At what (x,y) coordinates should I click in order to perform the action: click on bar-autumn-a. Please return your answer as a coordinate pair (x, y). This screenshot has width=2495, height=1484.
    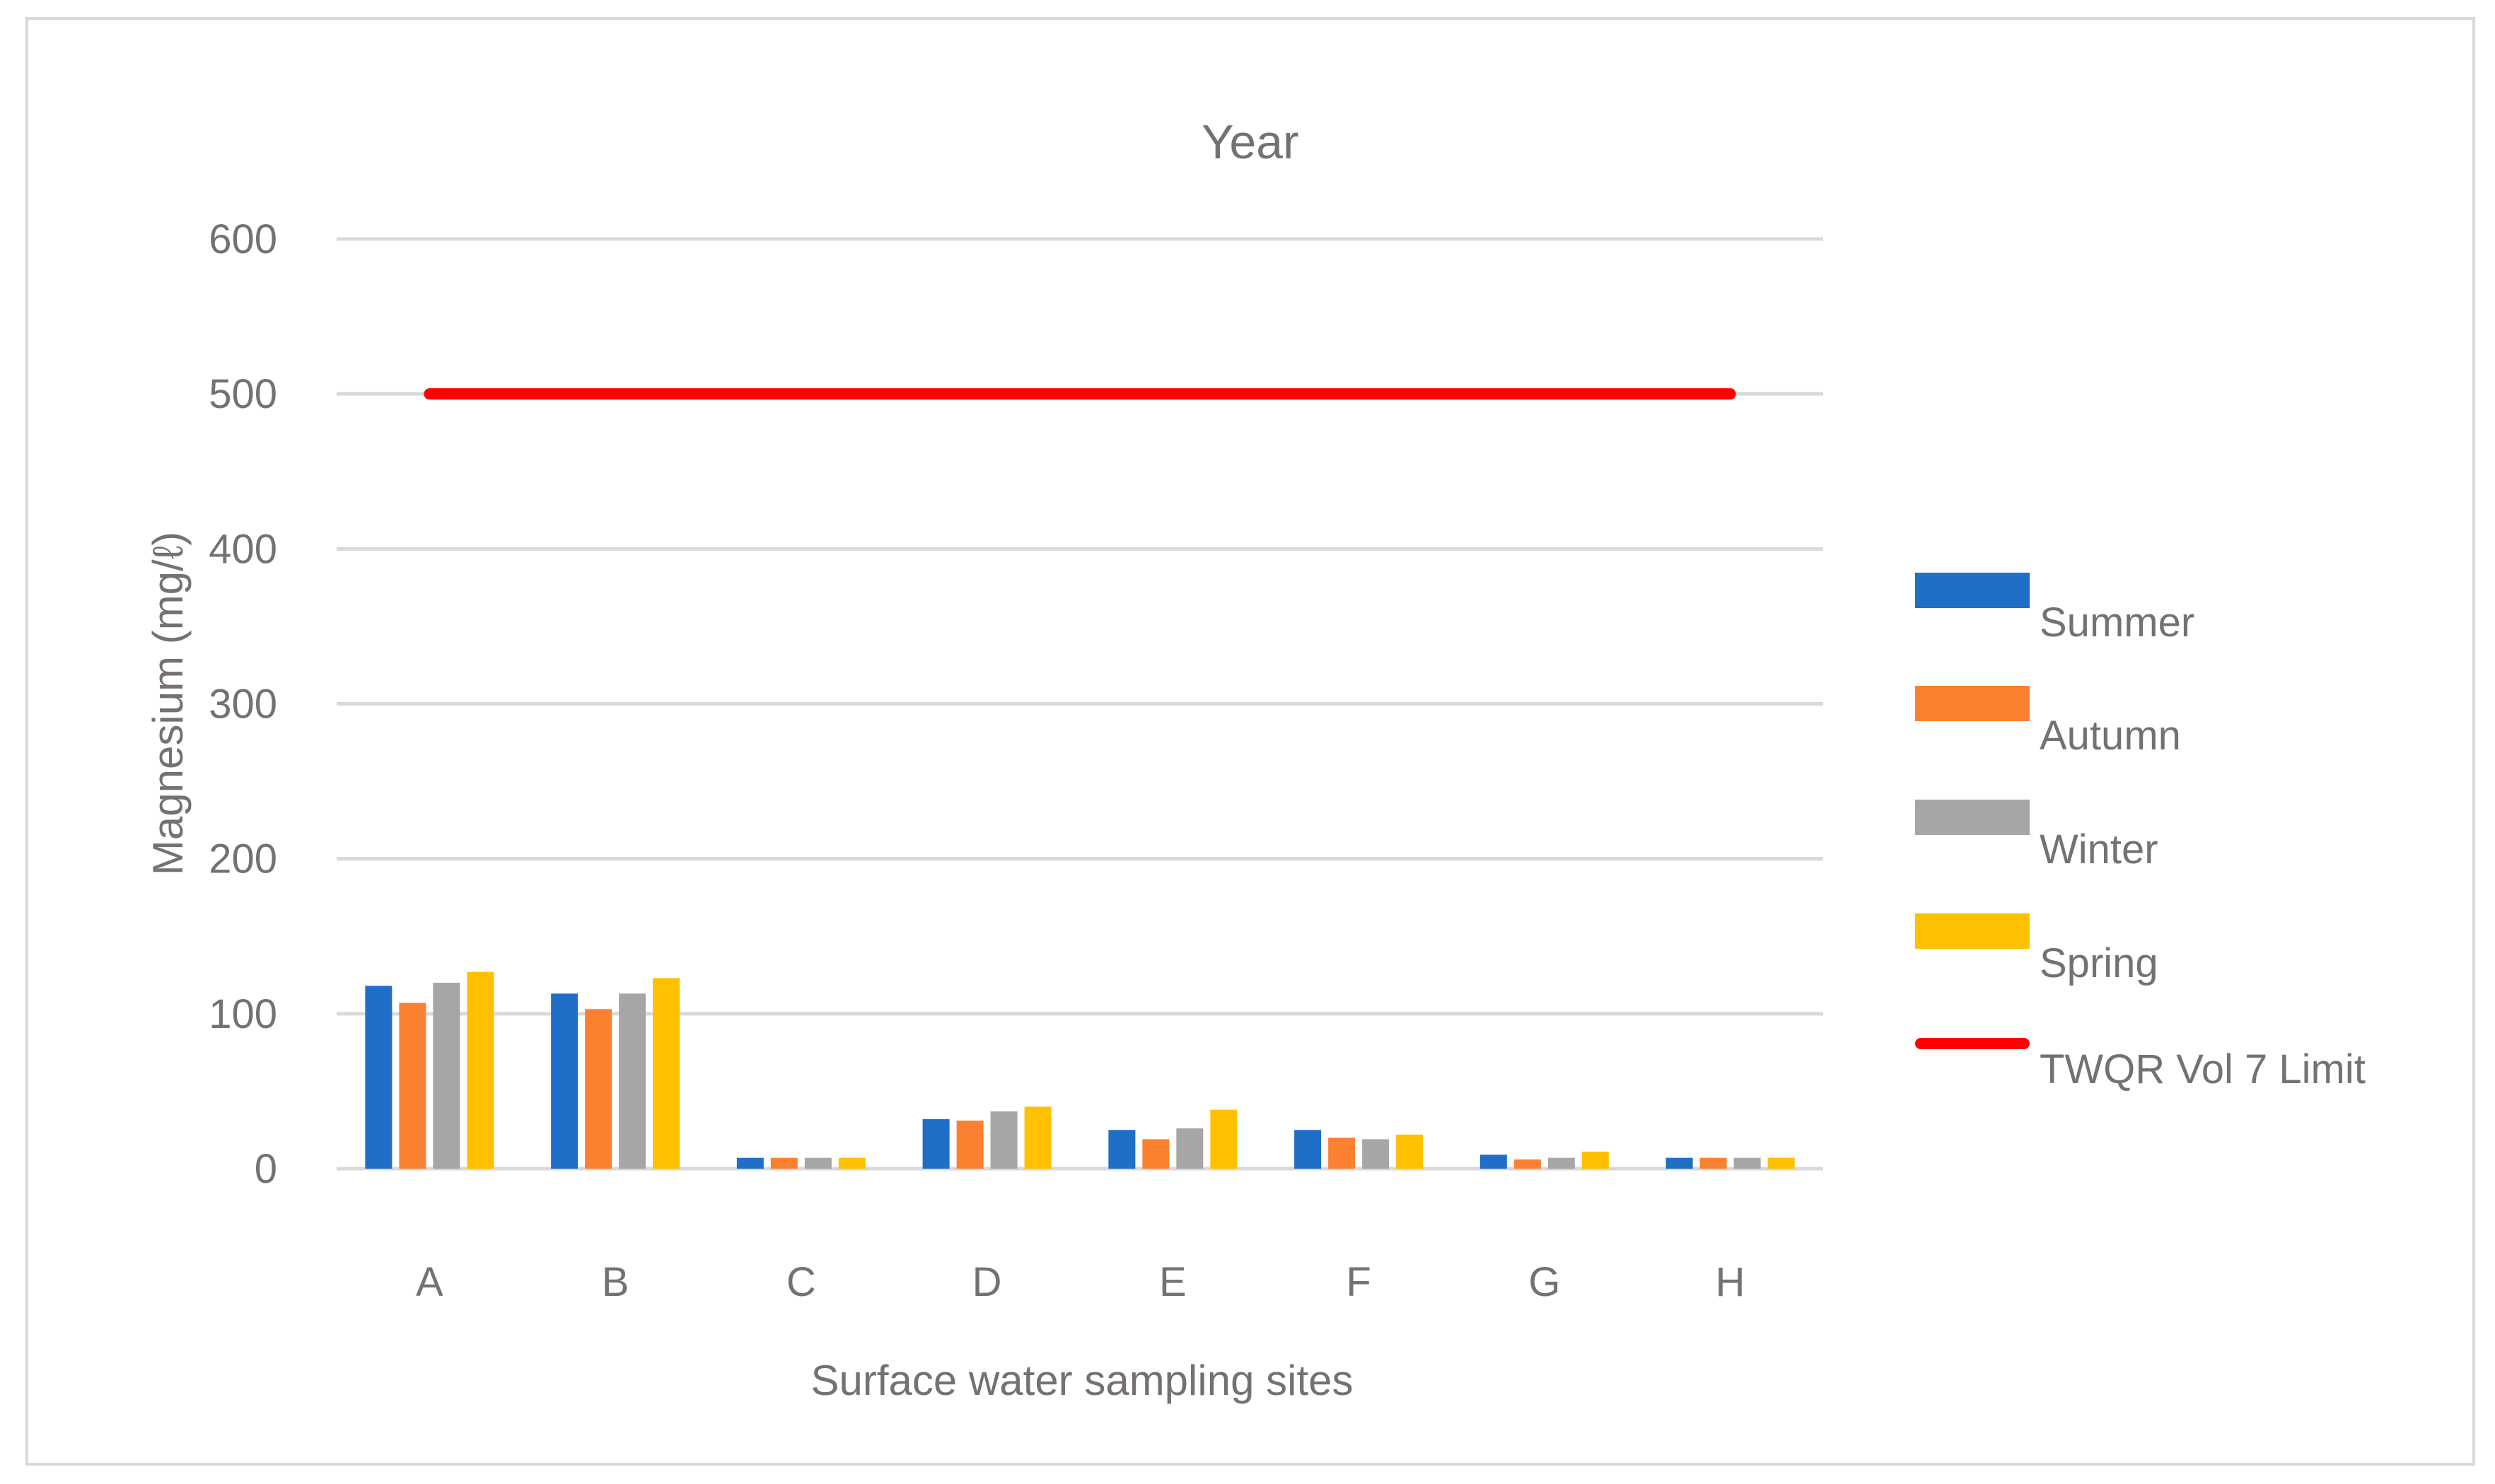
    Looking at the image, I should click on (412, 1086).